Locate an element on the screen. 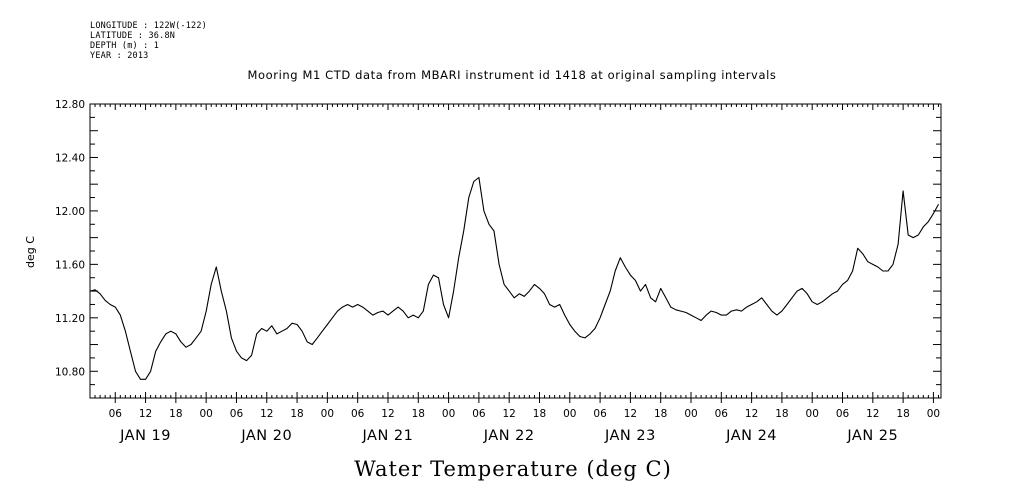  x-day-label: JAN 21 is located at coordinates (388, 436).